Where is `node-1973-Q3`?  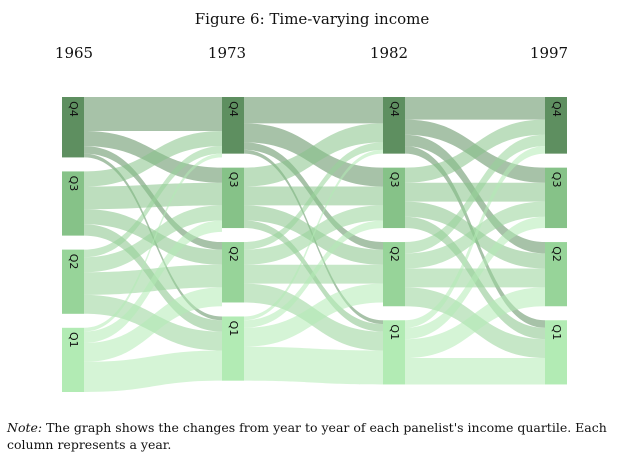
node-1973-Q3 is located at coordinates (233, 198).